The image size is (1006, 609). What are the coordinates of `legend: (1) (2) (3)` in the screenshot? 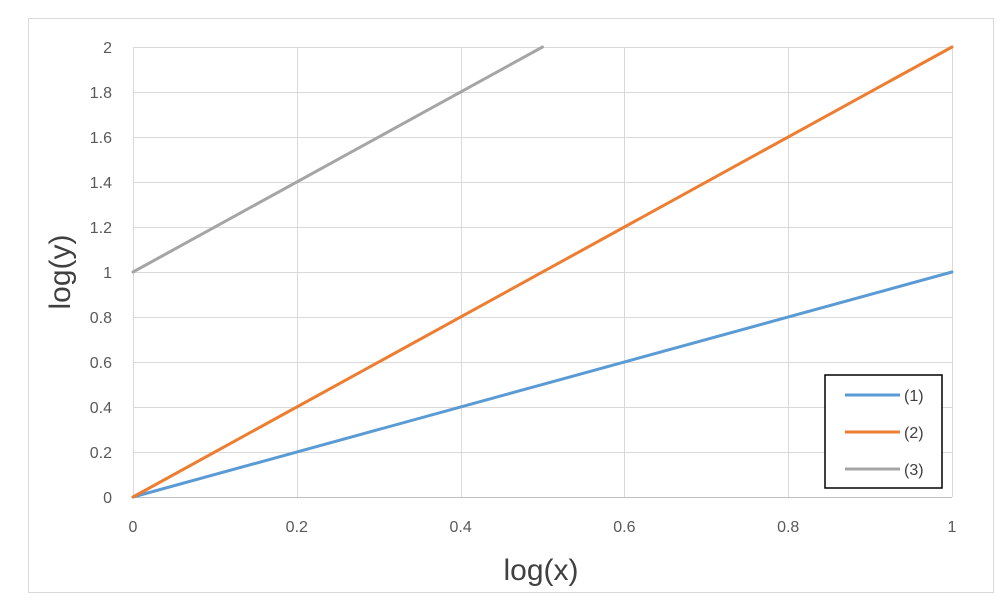 It's located at (883, 431).